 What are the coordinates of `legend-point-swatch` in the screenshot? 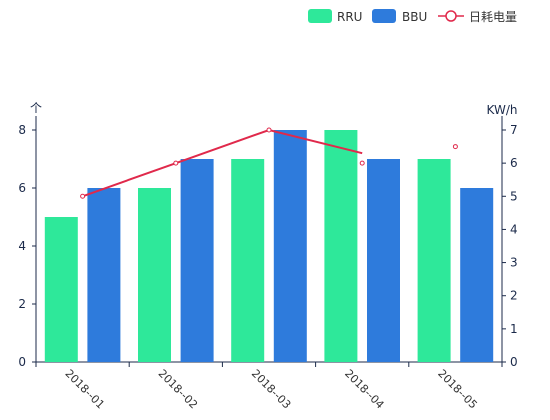 It's located at (451, 16).